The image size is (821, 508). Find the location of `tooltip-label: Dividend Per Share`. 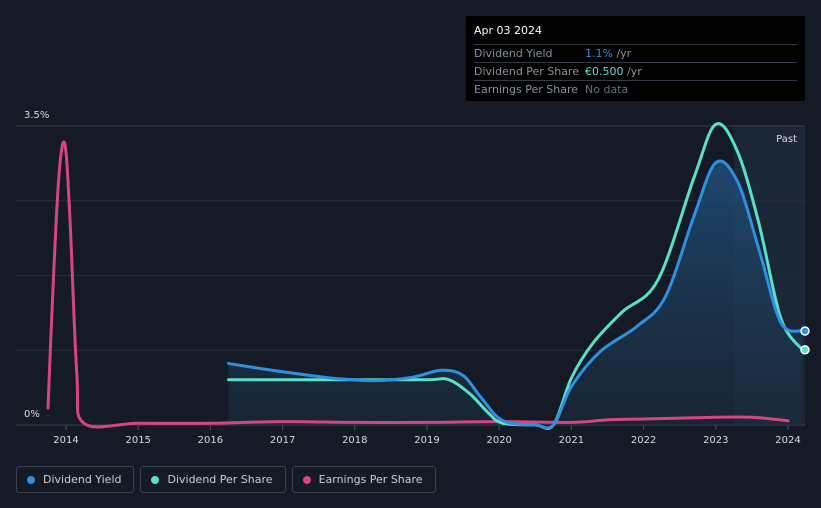

tooltip-label: Dividend Per Share is located at coordinates (527, 71).